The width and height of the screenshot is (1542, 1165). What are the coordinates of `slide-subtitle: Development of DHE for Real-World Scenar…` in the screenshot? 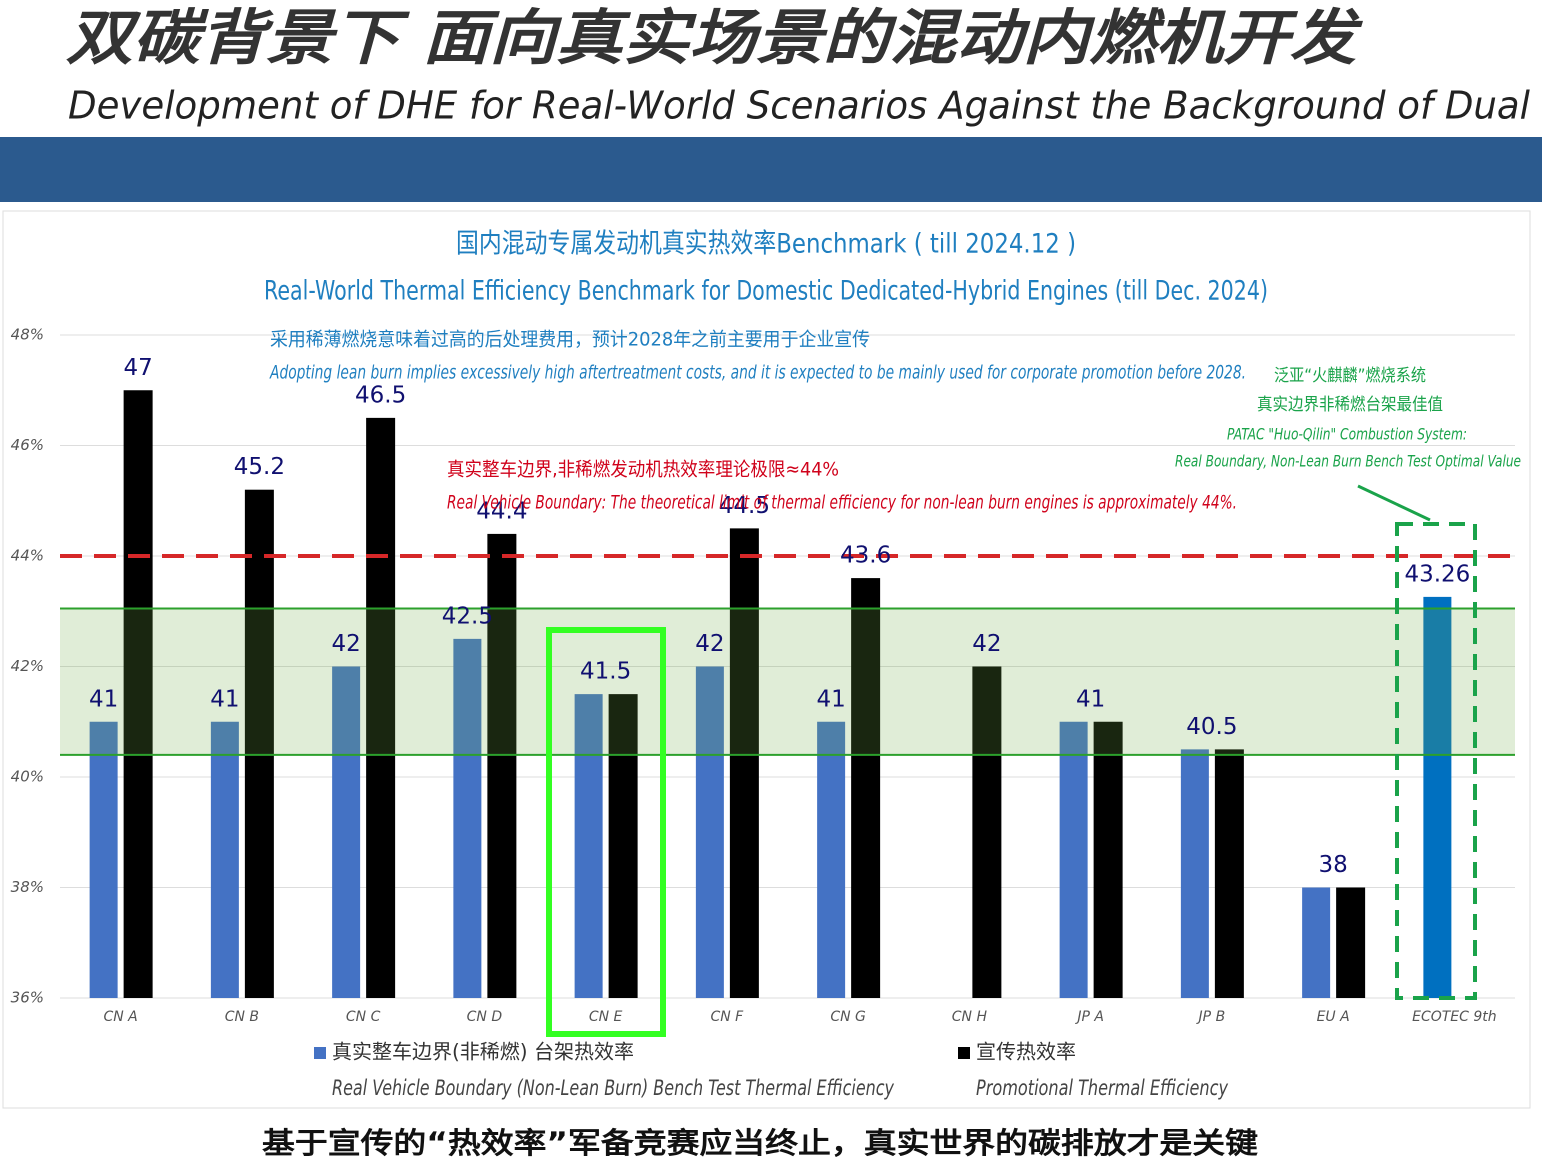 It's located at (799, 106).